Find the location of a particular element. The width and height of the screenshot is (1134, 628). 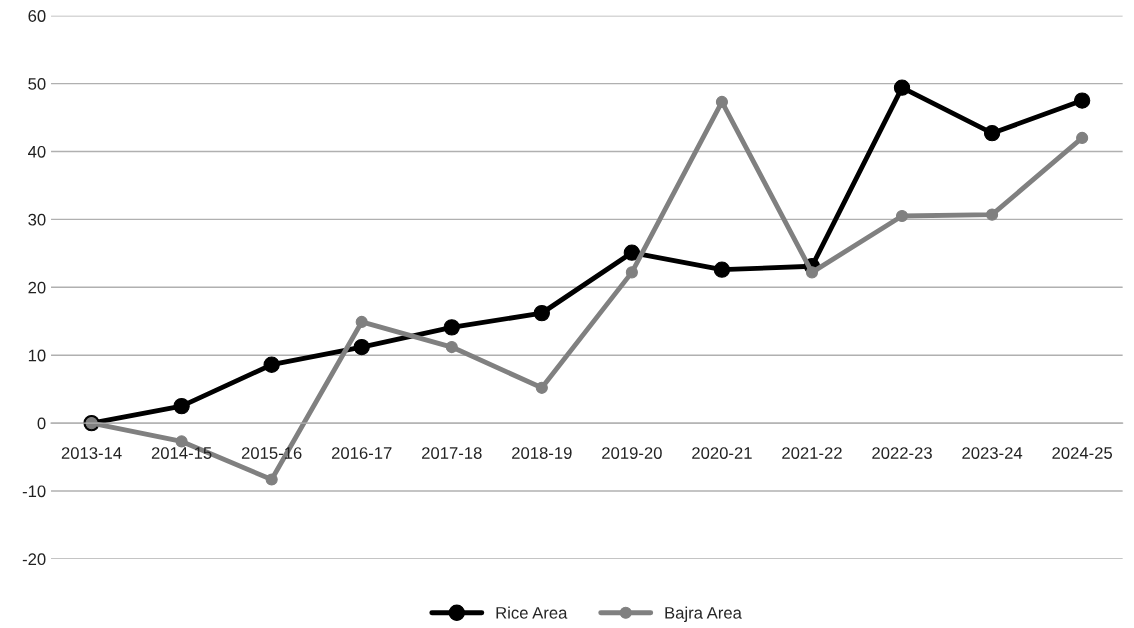

y-tick-label: 30 is located at coordinates (37, 219).